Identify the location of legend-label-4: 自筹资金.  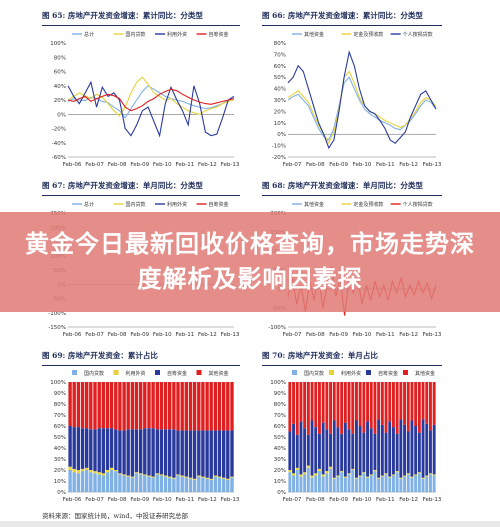
(219, 34).